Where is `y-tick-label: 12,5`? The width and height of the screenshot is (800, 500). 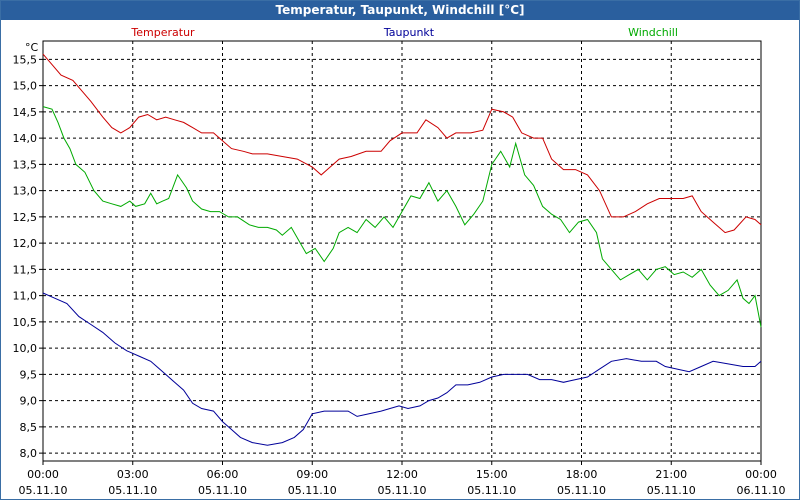
y-tick-label: 12,5 is located at coordinates (25, 217).